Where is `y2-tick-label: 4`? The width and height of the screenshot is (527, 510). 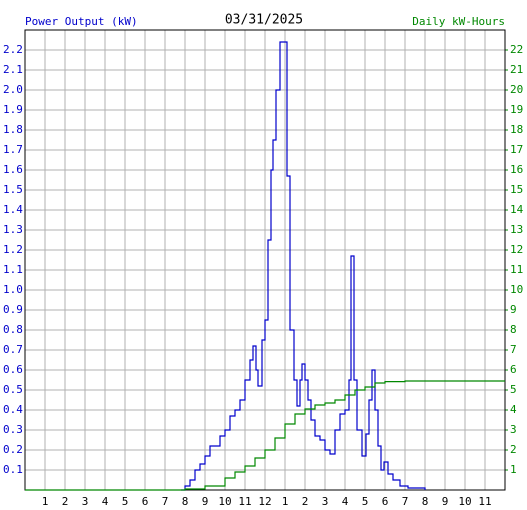 y2-tick-label: 4 is located at coordinates (513, 409).